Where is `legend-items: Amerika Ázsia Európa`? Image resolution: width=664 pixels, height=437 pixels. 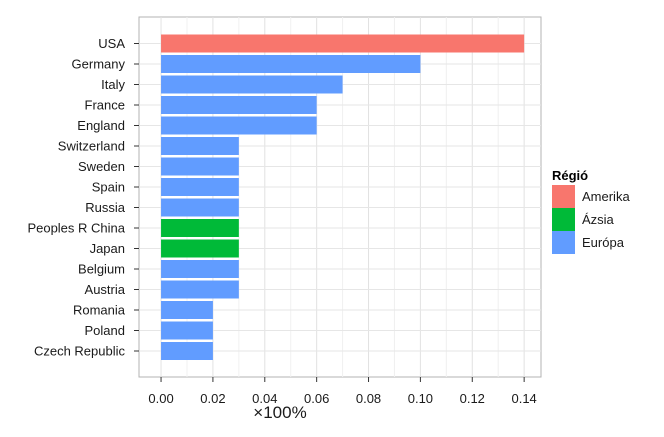
legend-items: Amerika Ázsia Európa is located at coordinates (591, 219).